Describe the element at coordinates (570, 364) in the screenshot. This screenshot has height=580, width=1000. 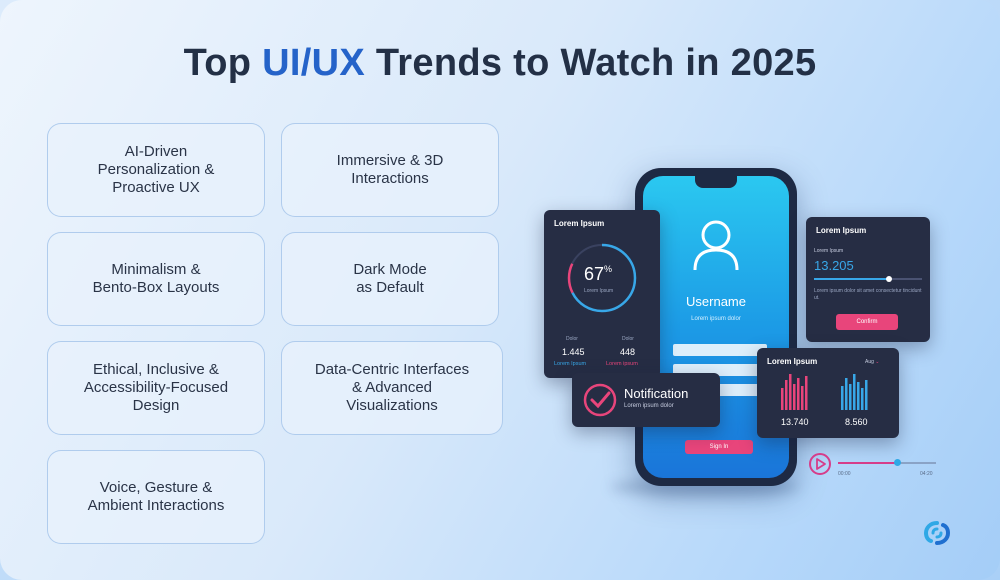
I see `gauge-left-caption: Lorem Ipsum` at that location.